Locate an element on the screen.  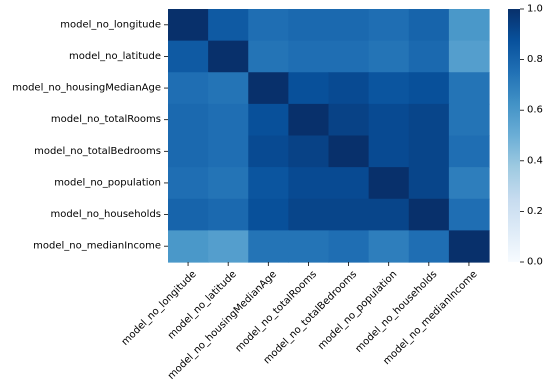
y-tick-label: model_no_medianIncome is located at coordinates (97, 246).